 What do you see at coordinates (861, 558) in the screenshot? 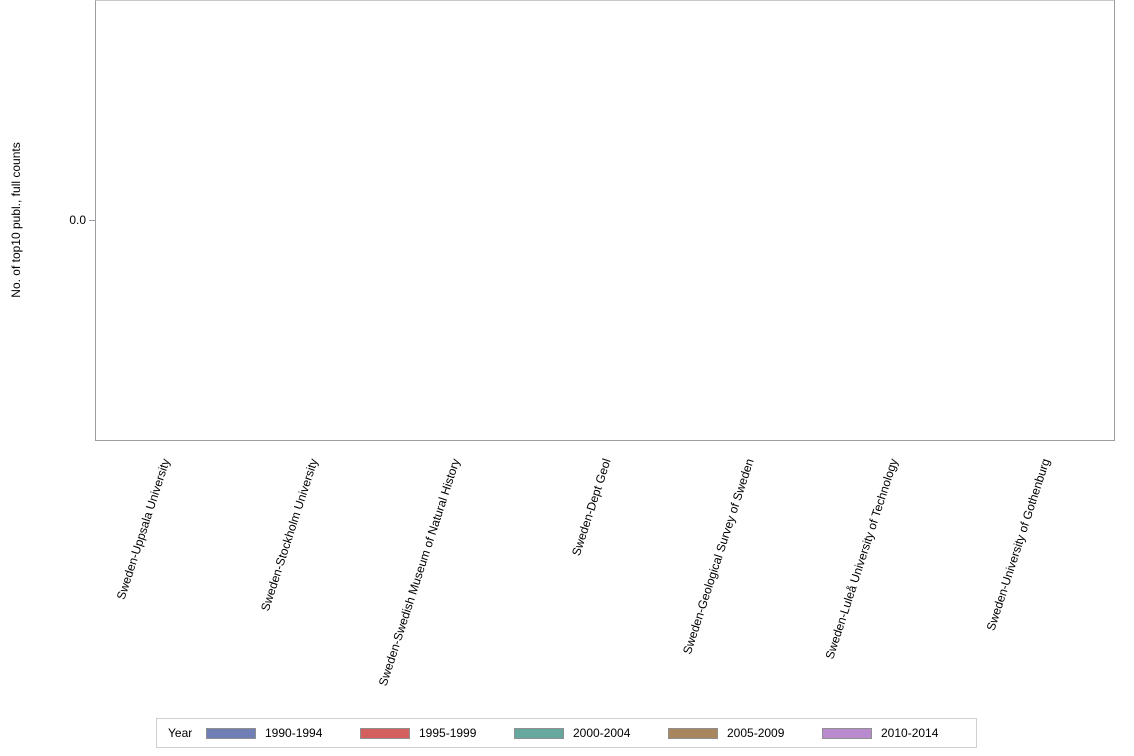
I see `x-axis-label-lulea: Sweden-Luleå University of Technology` at bounding box center [861, 558].